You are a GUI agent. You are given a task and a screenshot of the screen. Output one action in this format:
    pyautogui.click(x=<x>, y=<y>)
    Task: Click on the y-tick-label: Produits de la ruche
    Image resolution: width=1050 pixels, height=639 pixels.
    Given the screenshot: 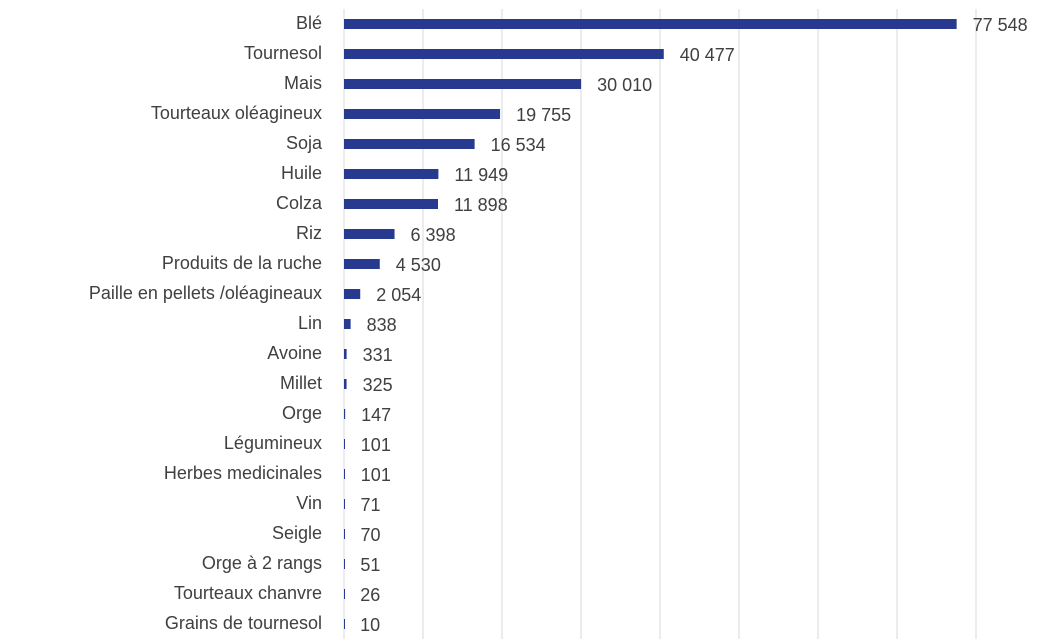 What is the action you would take?
    pyautogui.click(x=242, y=263)
    